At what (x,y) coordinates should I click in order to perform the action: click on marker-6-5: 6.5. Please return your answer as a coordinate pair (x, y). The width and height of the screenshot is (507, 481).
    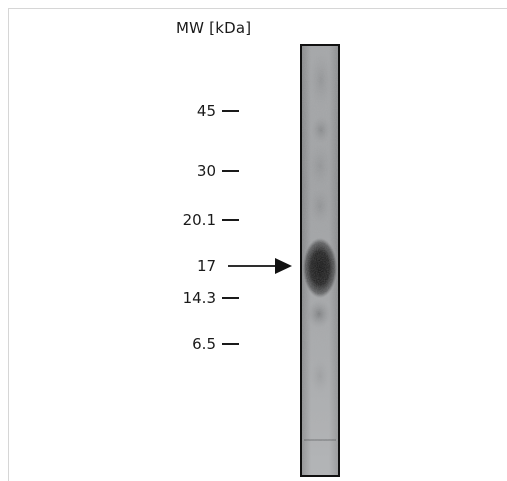
    Looking at the image, I should click on (215, 344).